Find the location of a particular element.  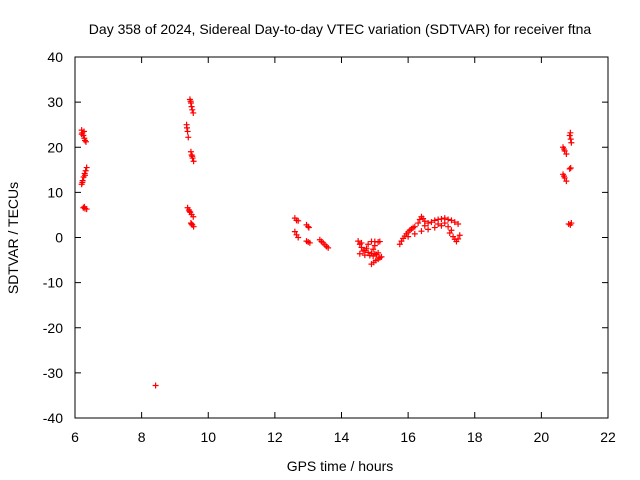

x-tick-label: 18 is located at coordinates (475, 437).